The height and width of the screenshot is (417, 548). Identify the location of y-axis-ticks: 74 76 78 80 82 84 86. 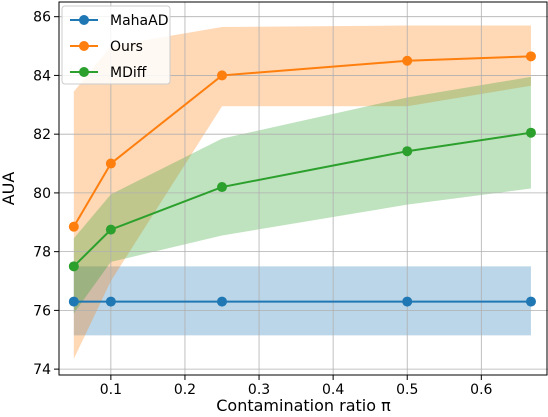
(46, 194).